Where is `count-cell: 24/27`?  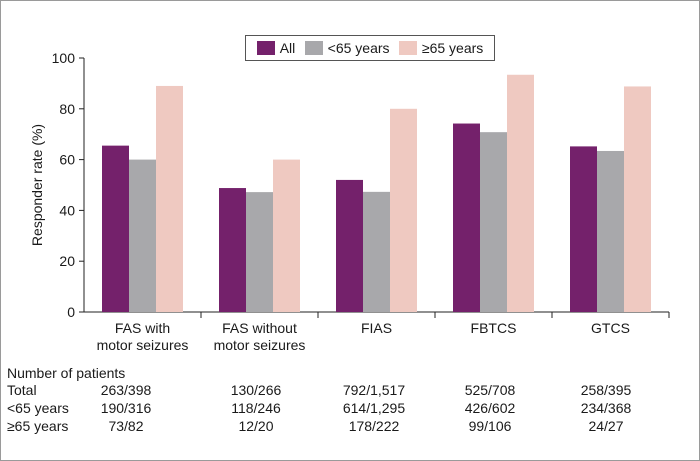
count-cell: 24/27 is located at coordinates (606, 426).